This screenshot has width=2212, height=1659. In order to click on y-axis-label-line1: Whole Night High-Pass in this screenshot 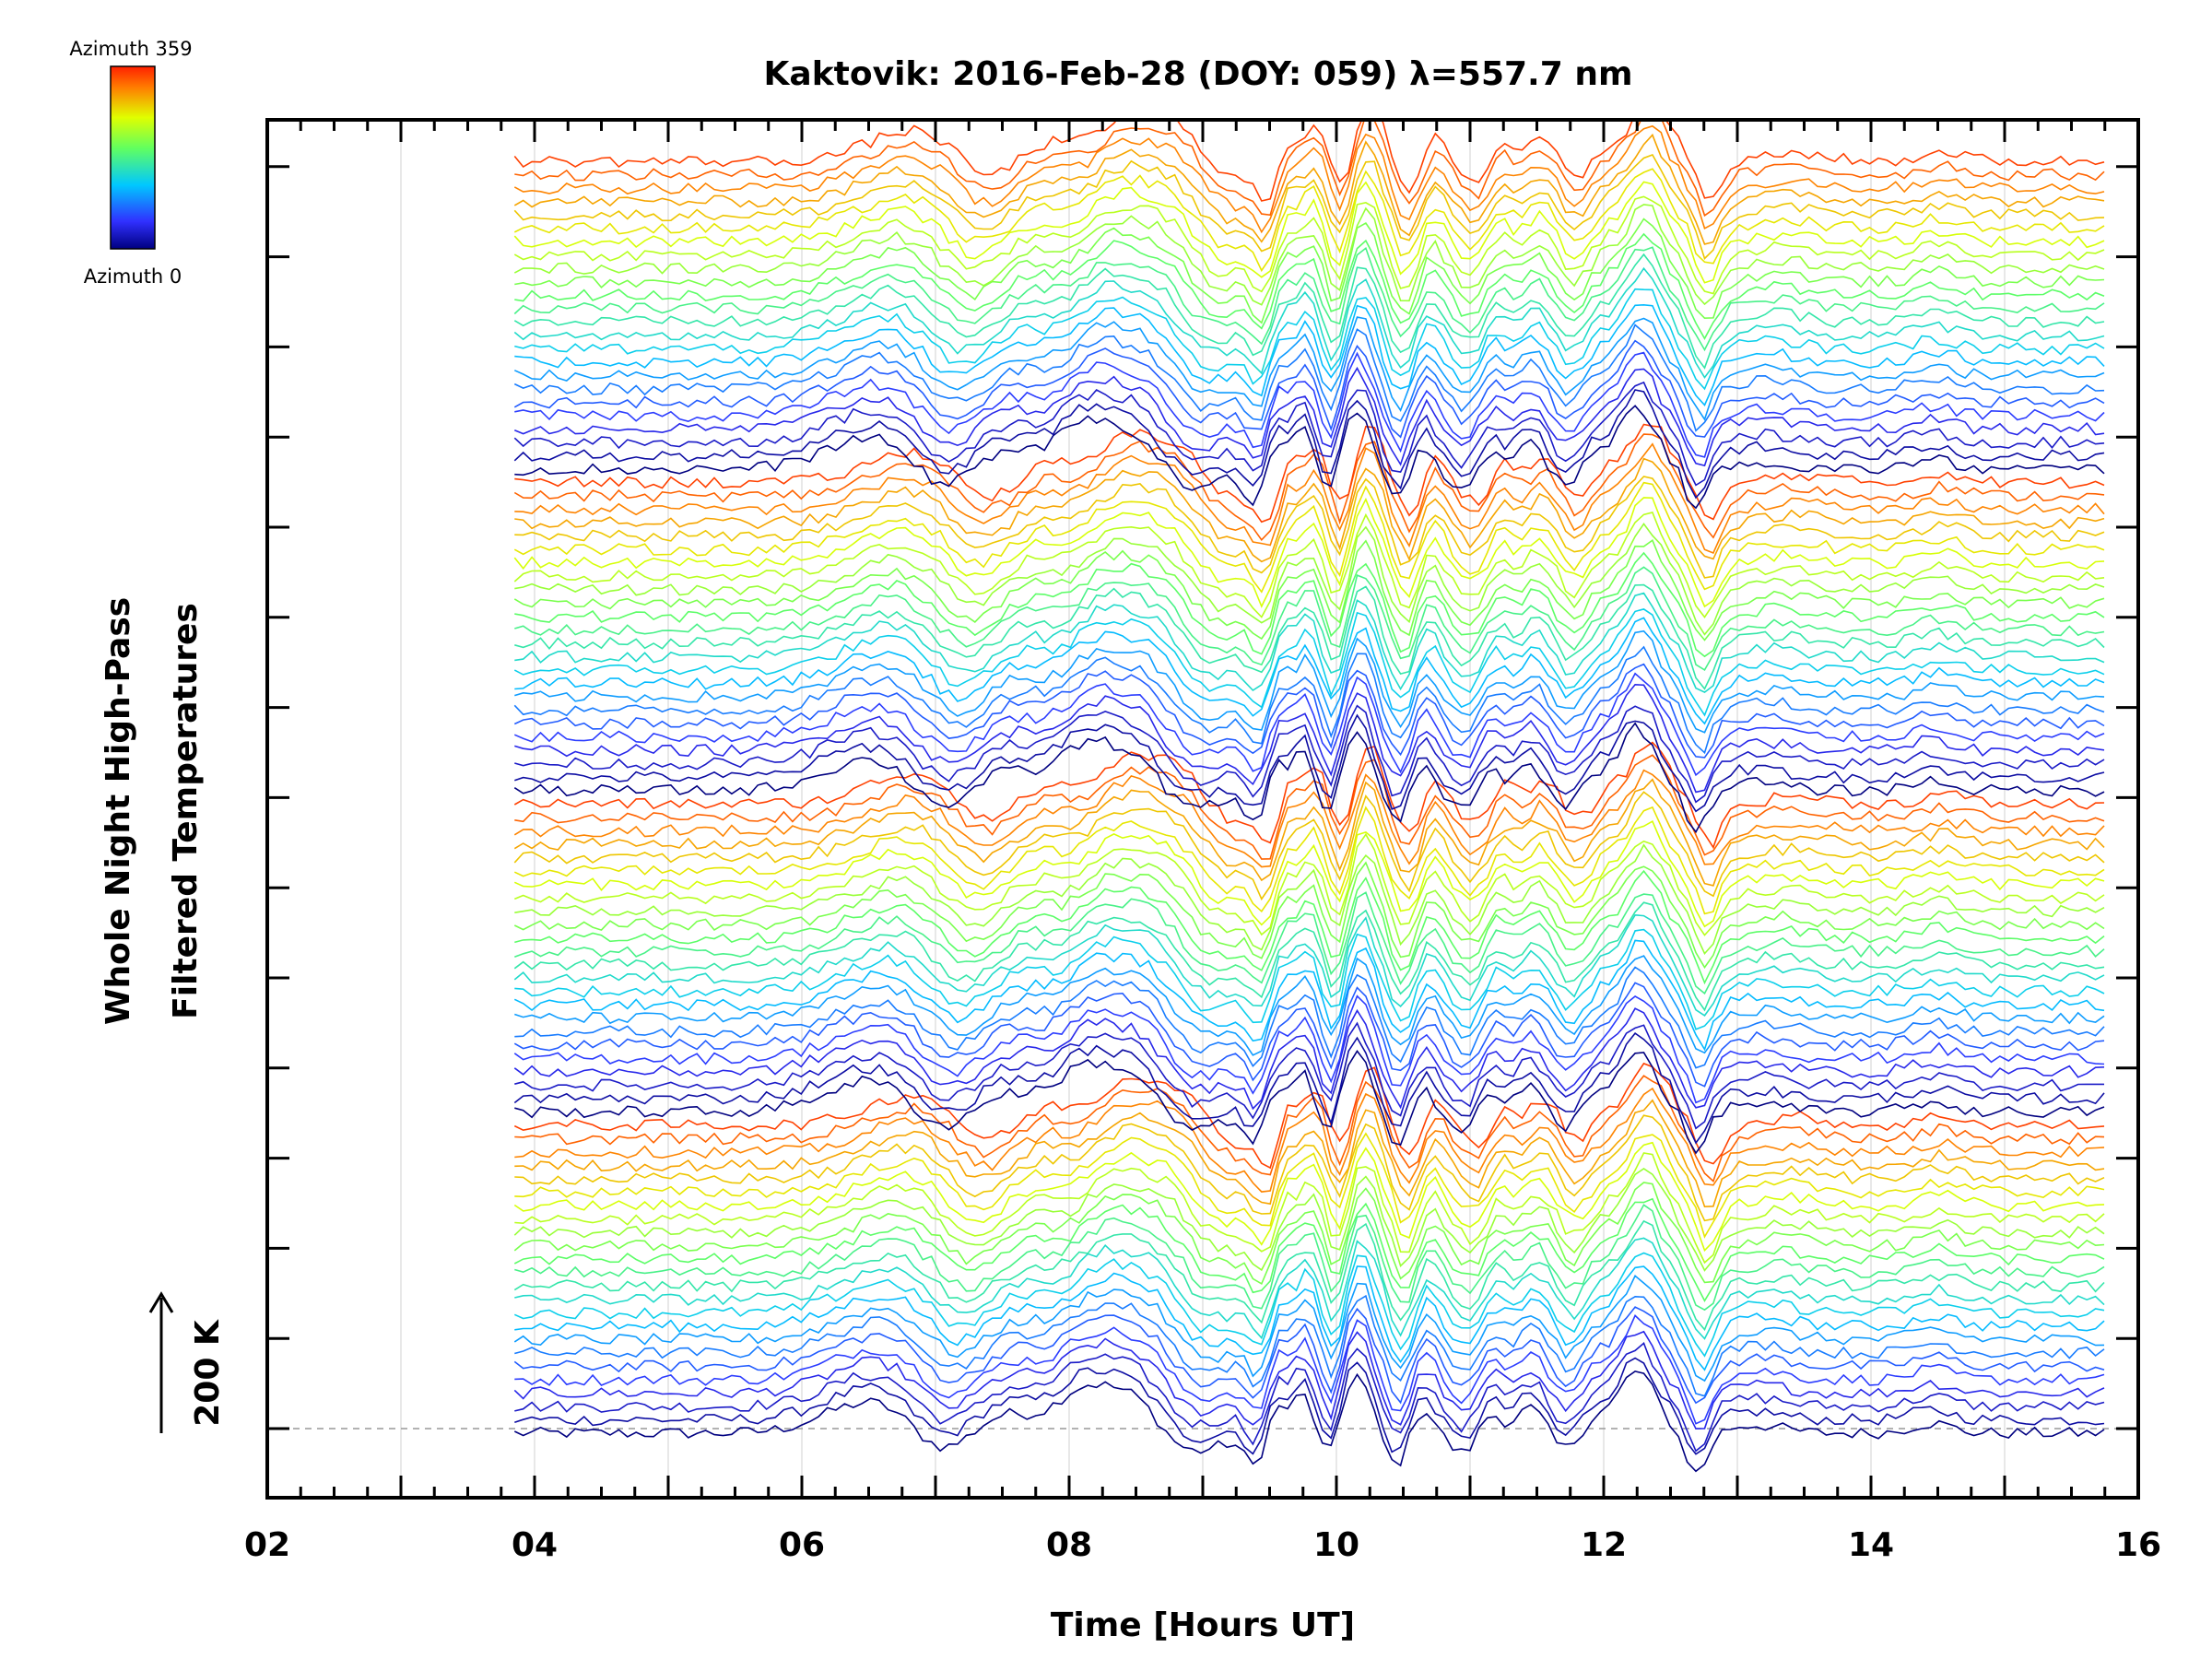, I will do `click(118, 811)`.